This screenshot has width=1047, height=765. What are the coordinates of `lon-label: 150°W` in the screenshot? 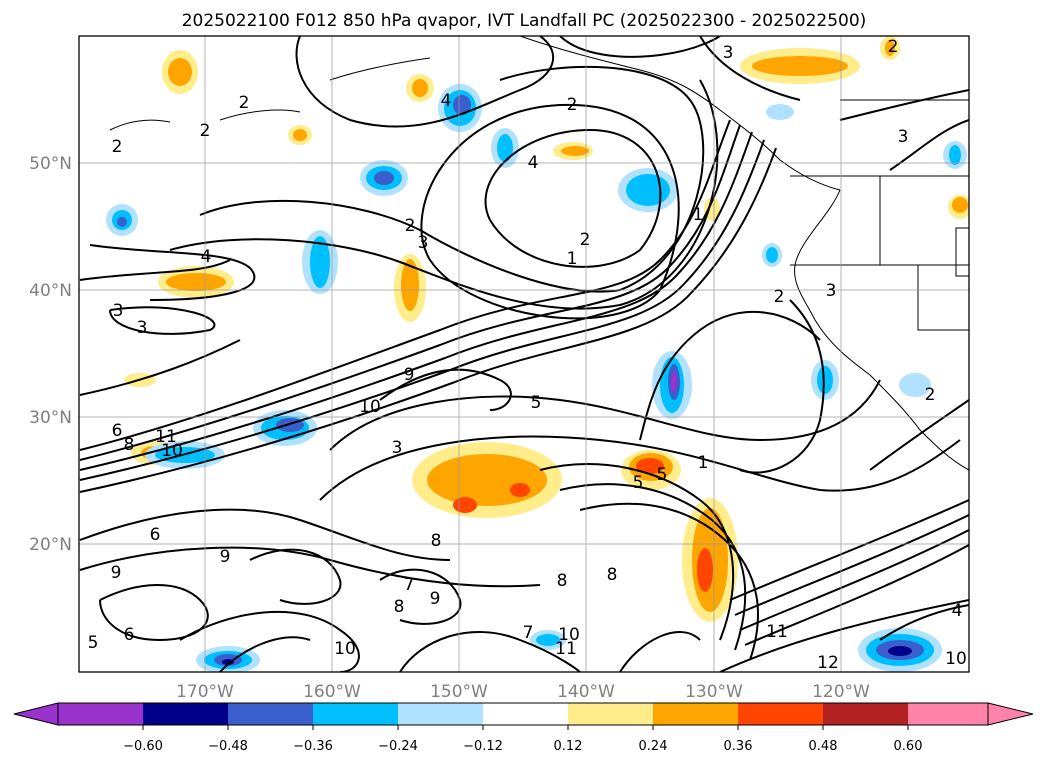 It's located at (459, 692).